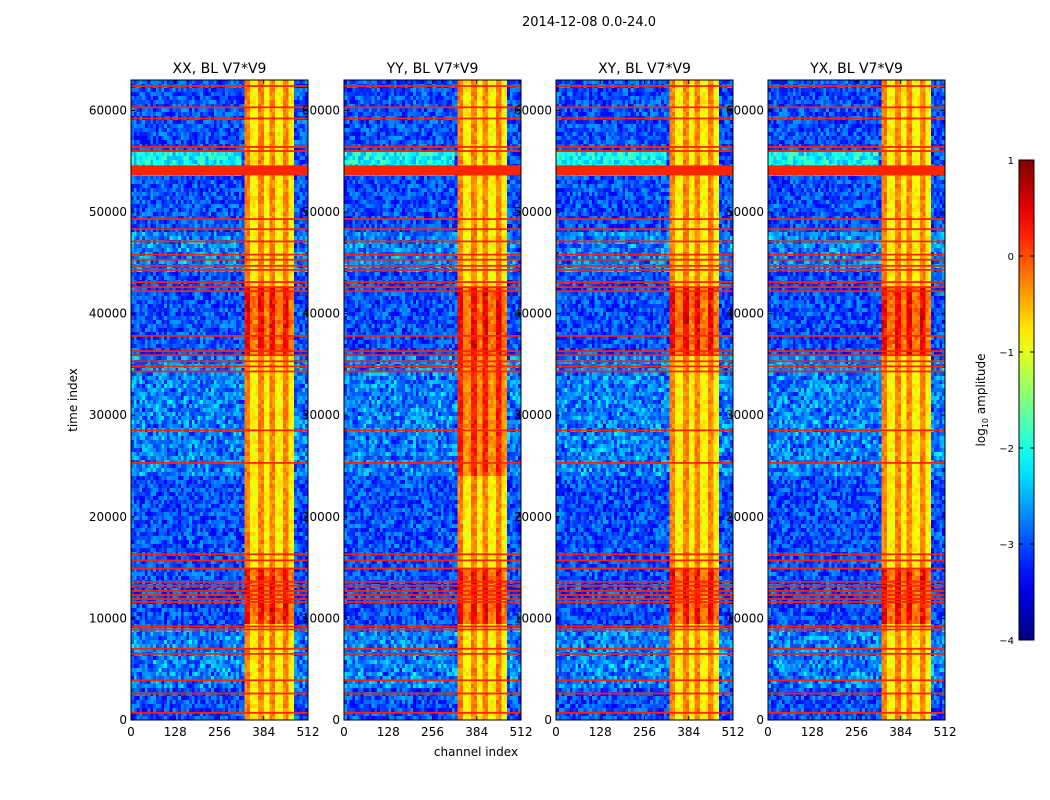 The width and height of the screenshot is (1050, 800). What do you see at coordinates (644, 69) in the screenshot?
I see `panel-title: XY, BL V7*V9` at bounding box center [644, 69].